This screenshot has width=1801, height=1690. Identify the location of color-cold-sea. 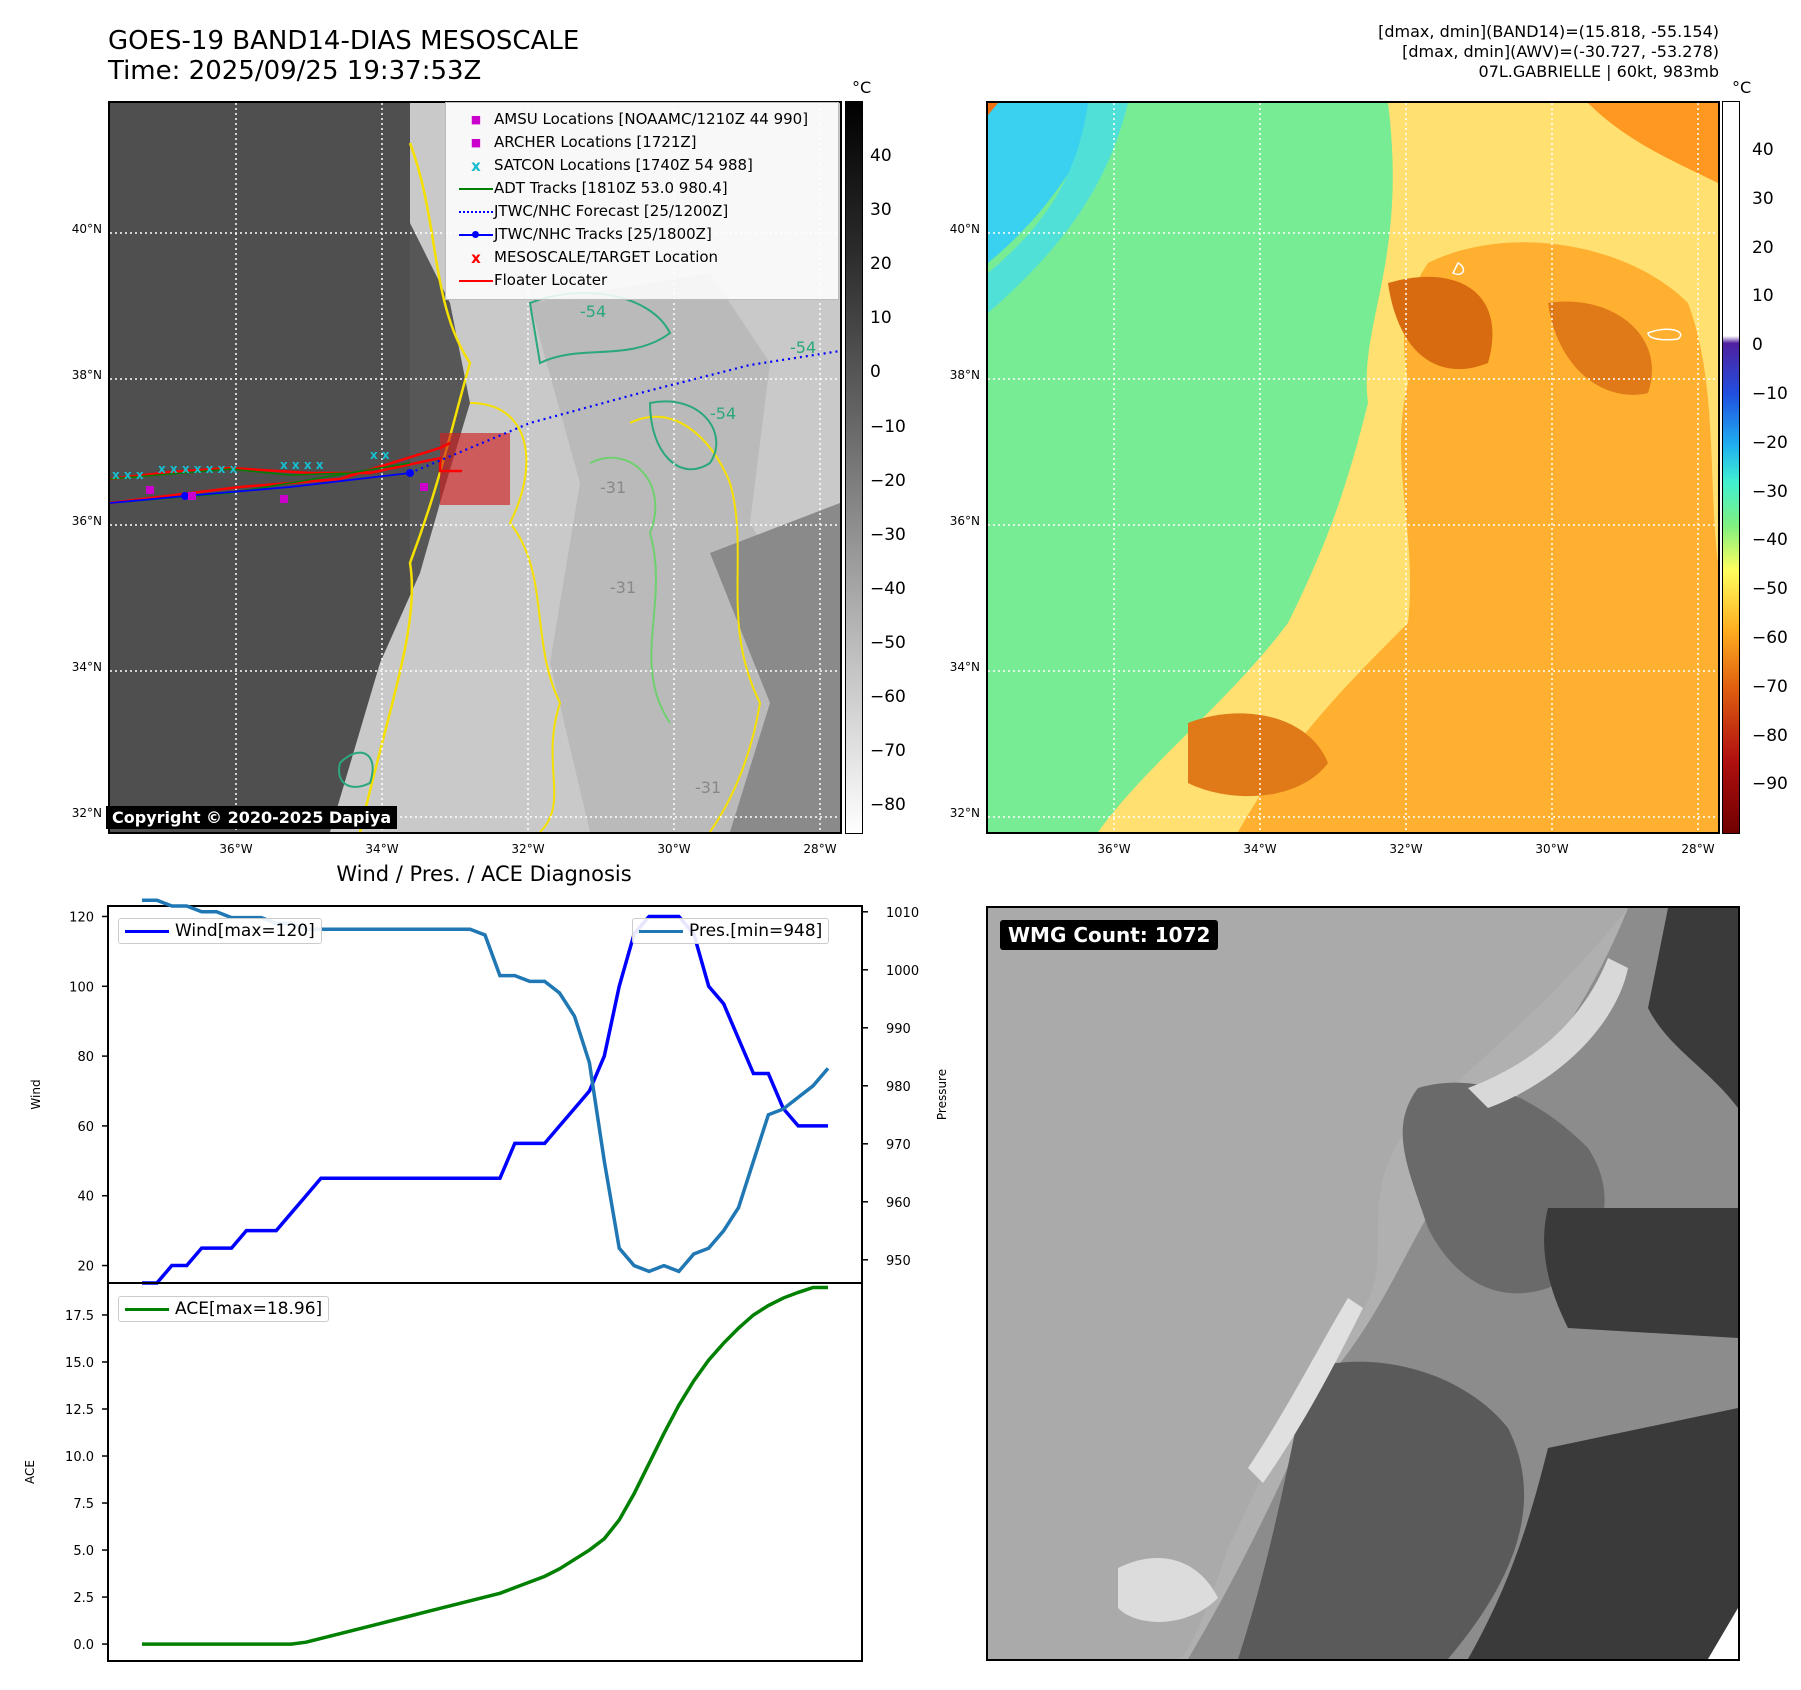
(1048, 183).